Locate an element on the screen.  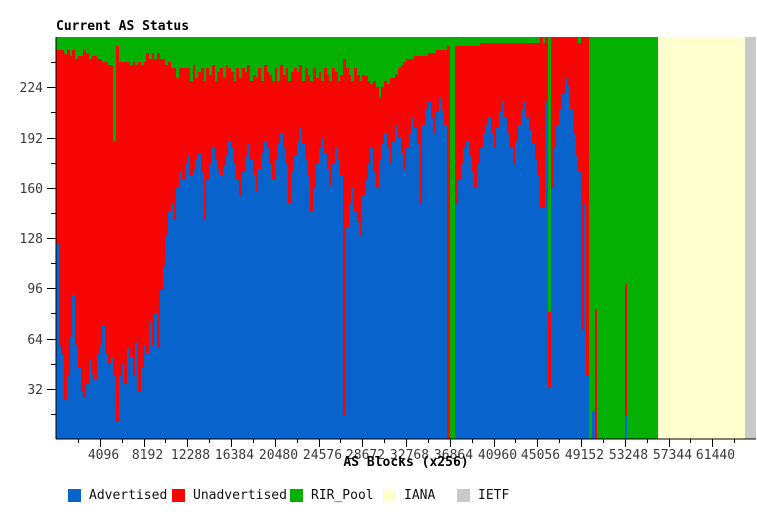
y-tick-label: 32 is located at coordinates (35, 390).